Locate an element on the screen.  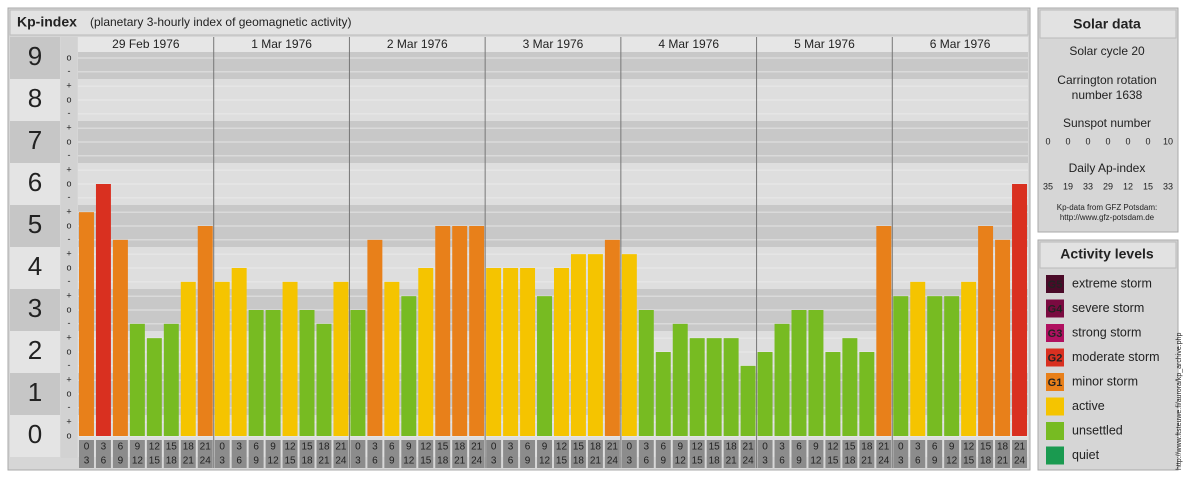
y-tick-label: 7 is located at coordinates (35, 140).